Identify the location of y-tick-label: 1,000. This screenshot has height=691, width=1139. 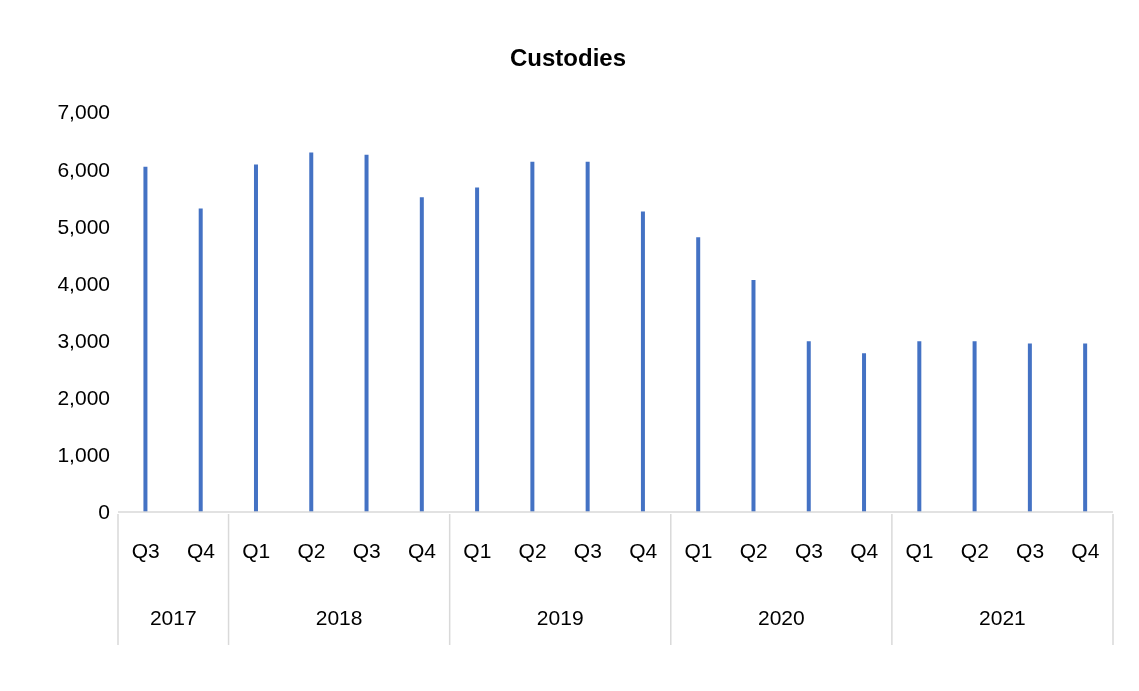
(83, 455).